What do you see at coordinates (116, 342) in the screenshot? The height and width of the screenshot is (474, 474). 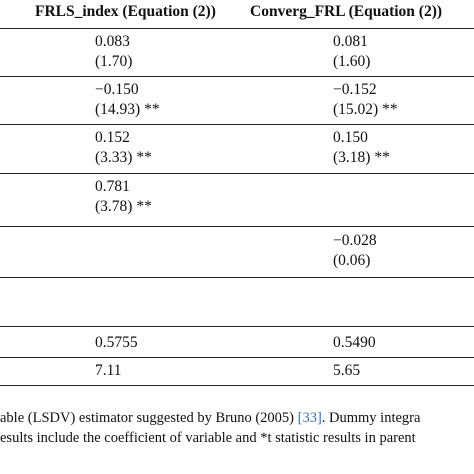 I see `row7-col1-value: 0.5755` at bounding box center [116, 342].